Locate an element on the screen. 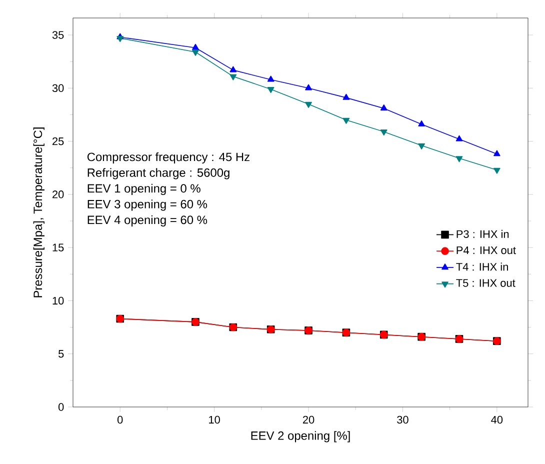 The image size is (545, 464). x-tick-label: 30 is located at coordinates (402, 420).